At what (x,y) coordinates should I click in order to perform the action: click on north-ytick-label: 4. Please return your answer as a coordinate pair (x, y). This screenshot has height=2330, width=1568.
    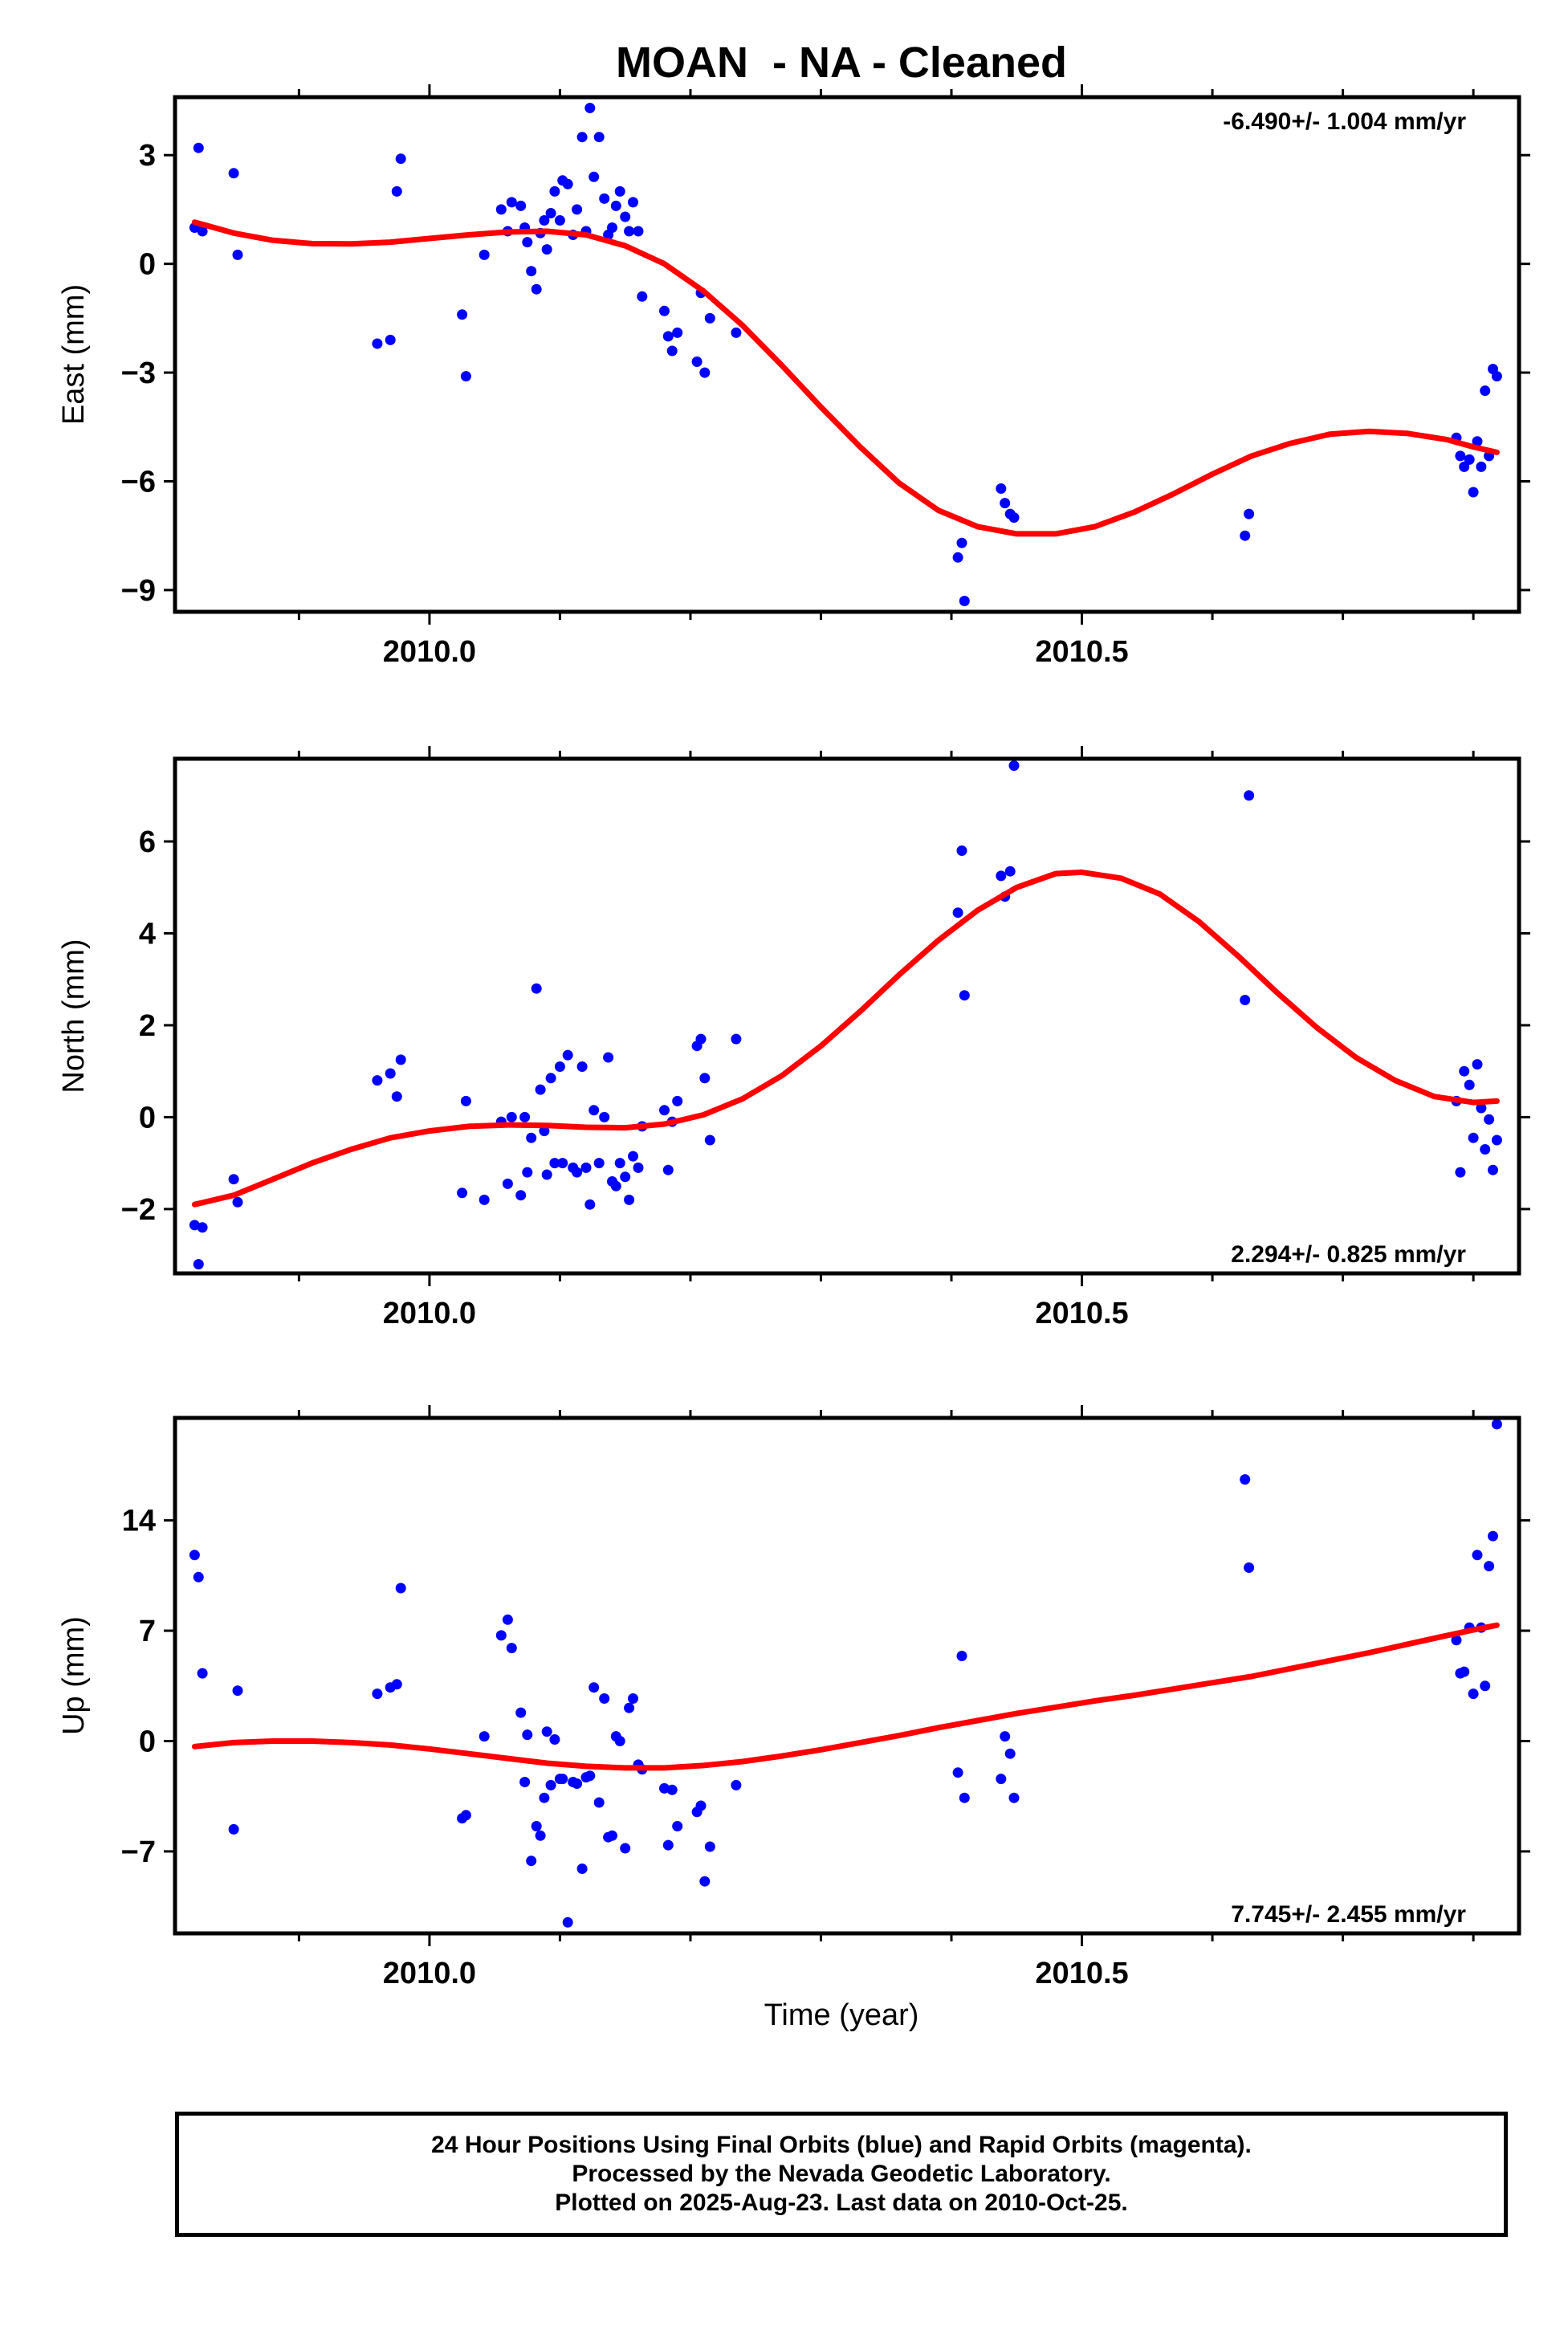
    Looking at the image, I should click on (147, 934).